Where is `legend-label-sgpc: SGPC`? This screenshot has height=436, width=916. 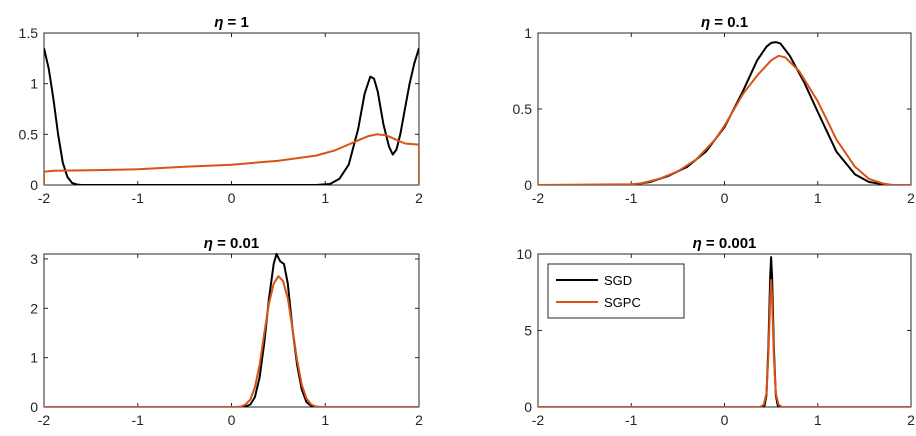 legend-label-sgpc: SGPC is located at coordinates (622, 302).